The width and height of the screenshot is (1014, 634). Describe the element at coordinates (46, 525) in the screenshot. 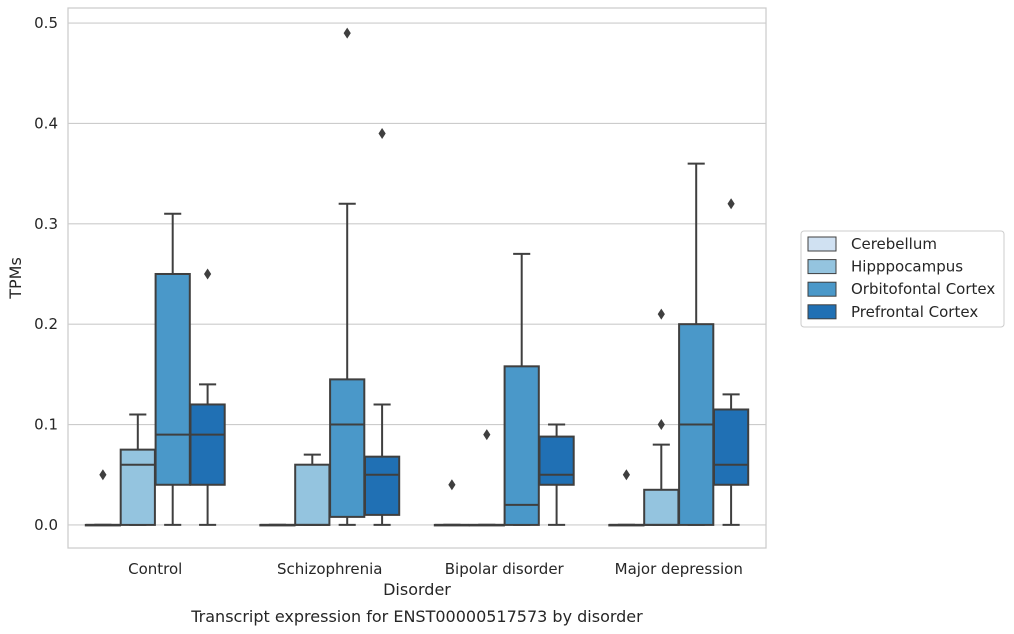

I see `y-tick-label: 0.0` at that location.